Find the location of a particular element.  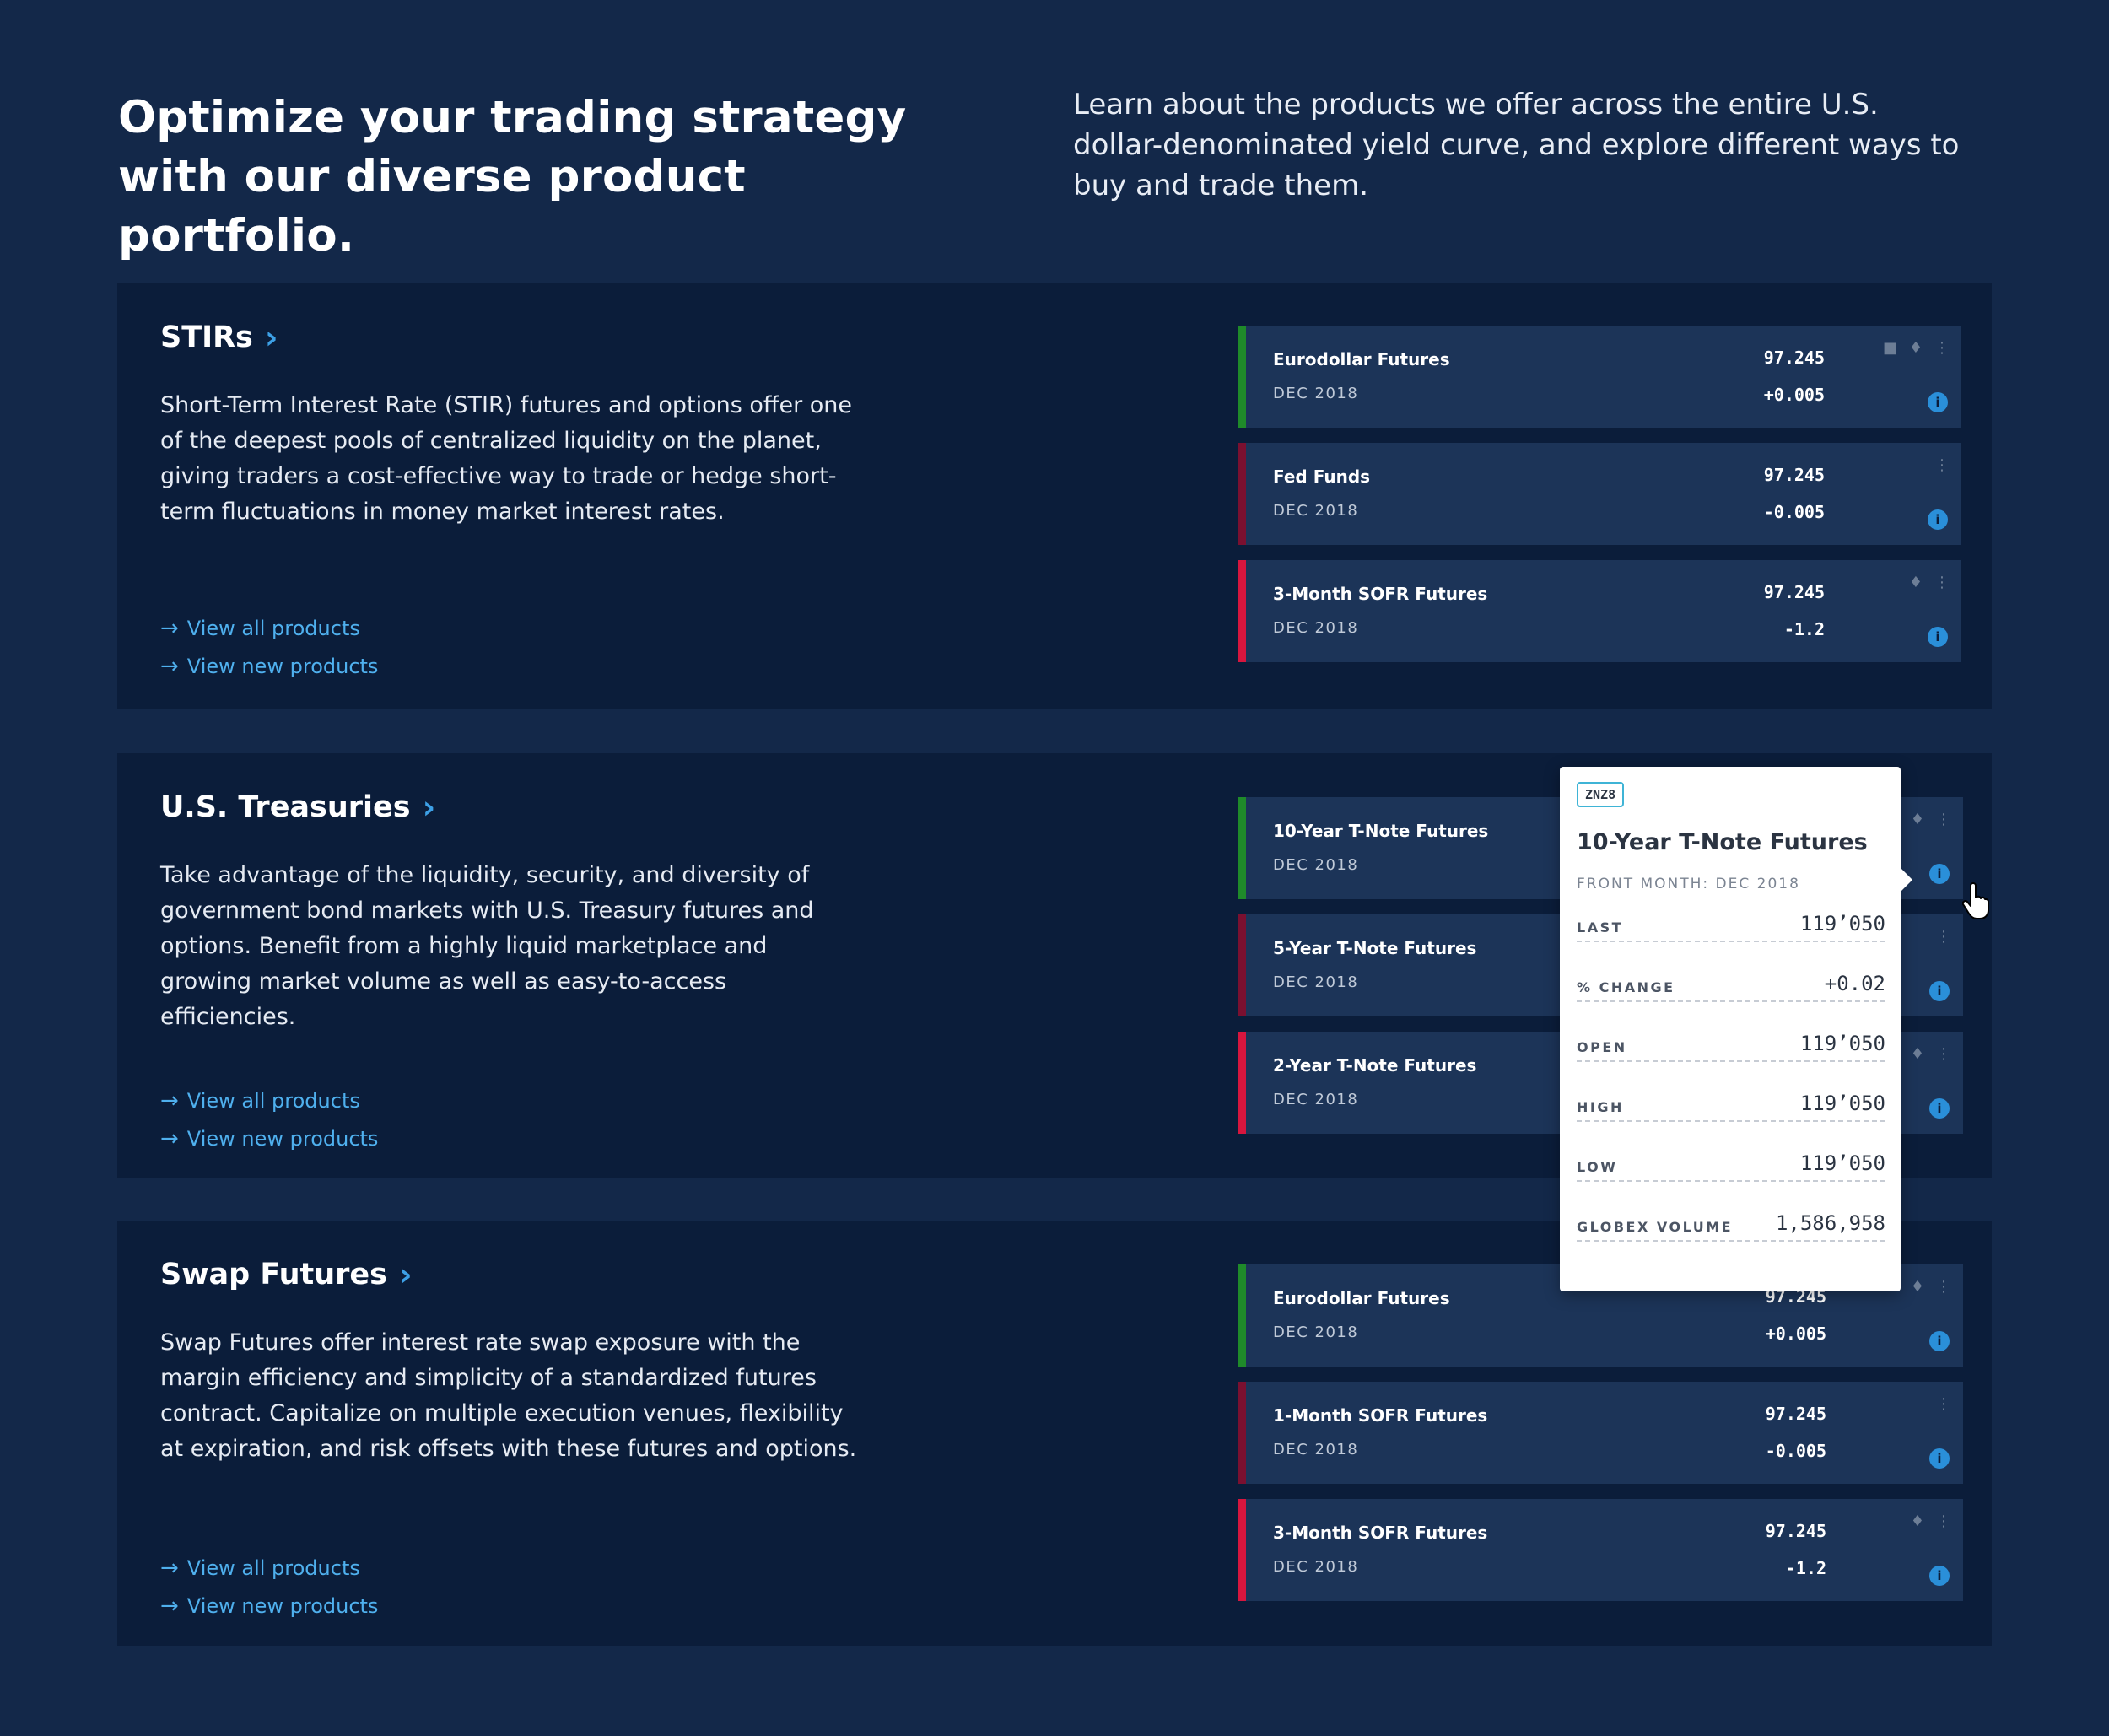

quote-row: GLOBEX VOLUME 1,586,958 is located at coordinates (1731, 1225).